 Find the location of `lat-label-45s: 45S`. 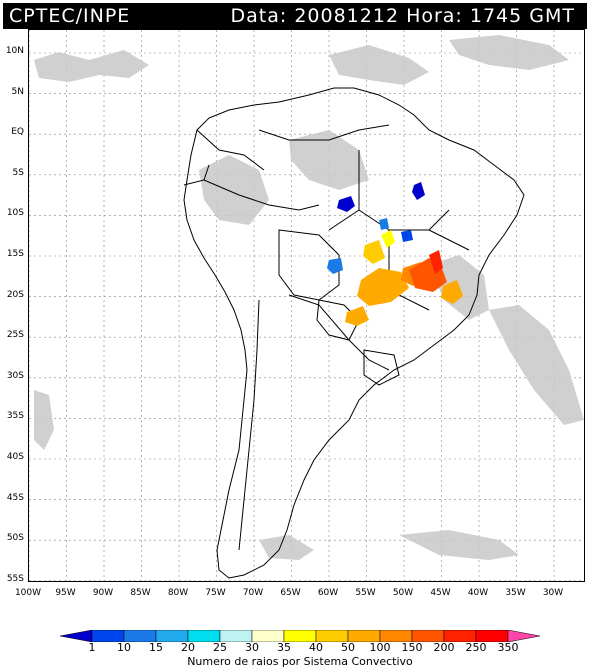

lat-label-45s: 45S is located at coordinates (15, 497).